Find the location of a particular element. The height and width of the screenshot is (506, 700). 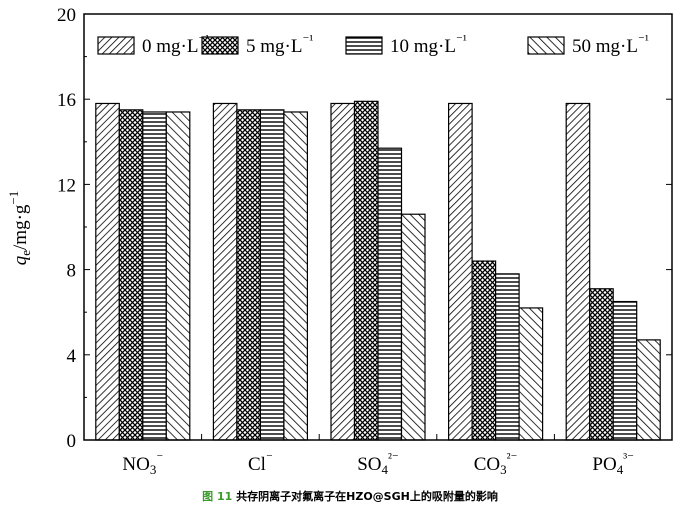

y-tick-label: 0 is located at coordinates (72, 441).